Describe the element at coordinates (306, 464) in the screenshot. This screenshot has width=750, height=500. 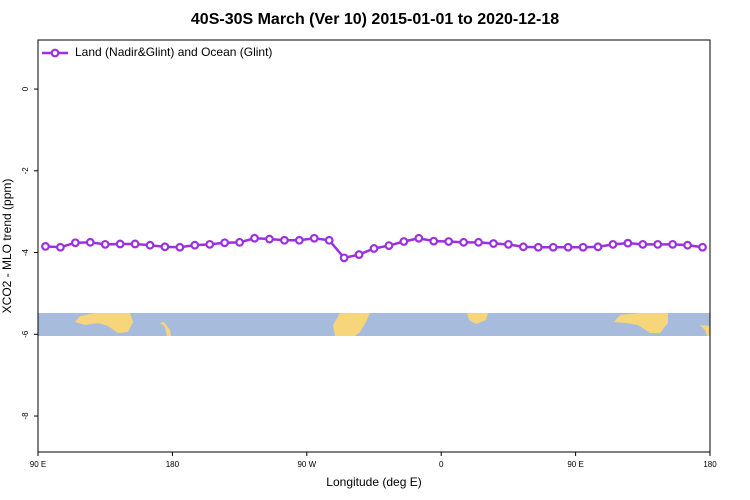
I see `x-tick-label: 90 W` at that location.